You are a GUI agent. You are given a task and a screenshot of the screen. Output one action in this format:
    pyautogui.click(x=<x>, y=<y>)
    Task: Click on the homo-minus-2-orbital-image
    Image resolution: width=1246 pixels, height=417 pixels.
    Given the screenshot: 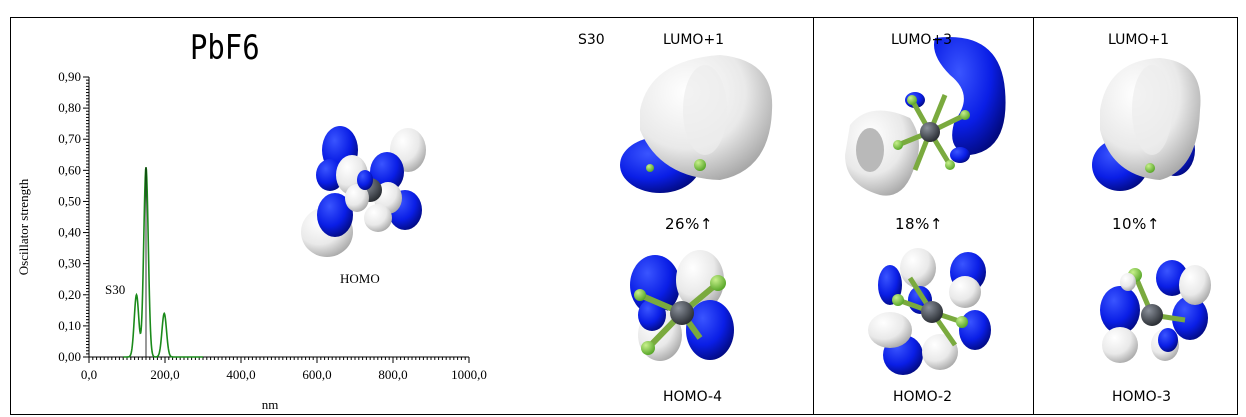 What is the action you would take?
    pyautogui.click(x=929, y=311)
    